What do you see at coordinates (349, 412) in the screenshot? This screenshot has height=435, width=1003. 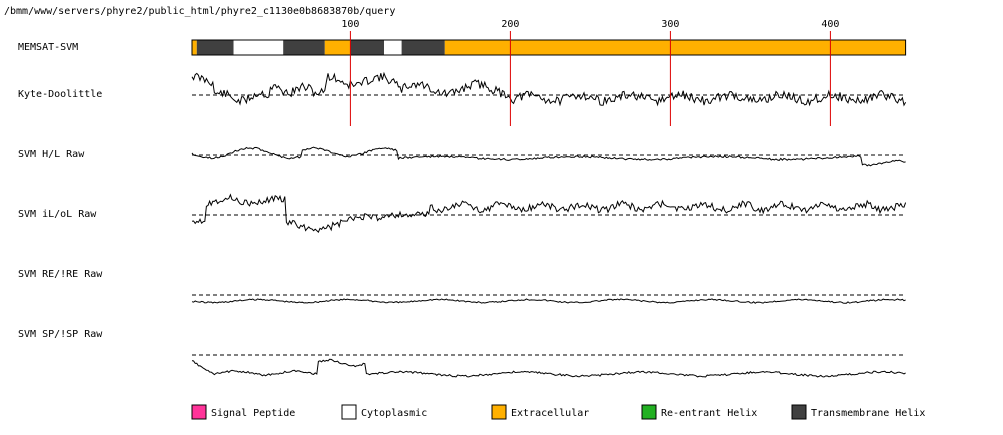 I see `legend-swatch-cytoplasmic` at bounding box center [349, 412].